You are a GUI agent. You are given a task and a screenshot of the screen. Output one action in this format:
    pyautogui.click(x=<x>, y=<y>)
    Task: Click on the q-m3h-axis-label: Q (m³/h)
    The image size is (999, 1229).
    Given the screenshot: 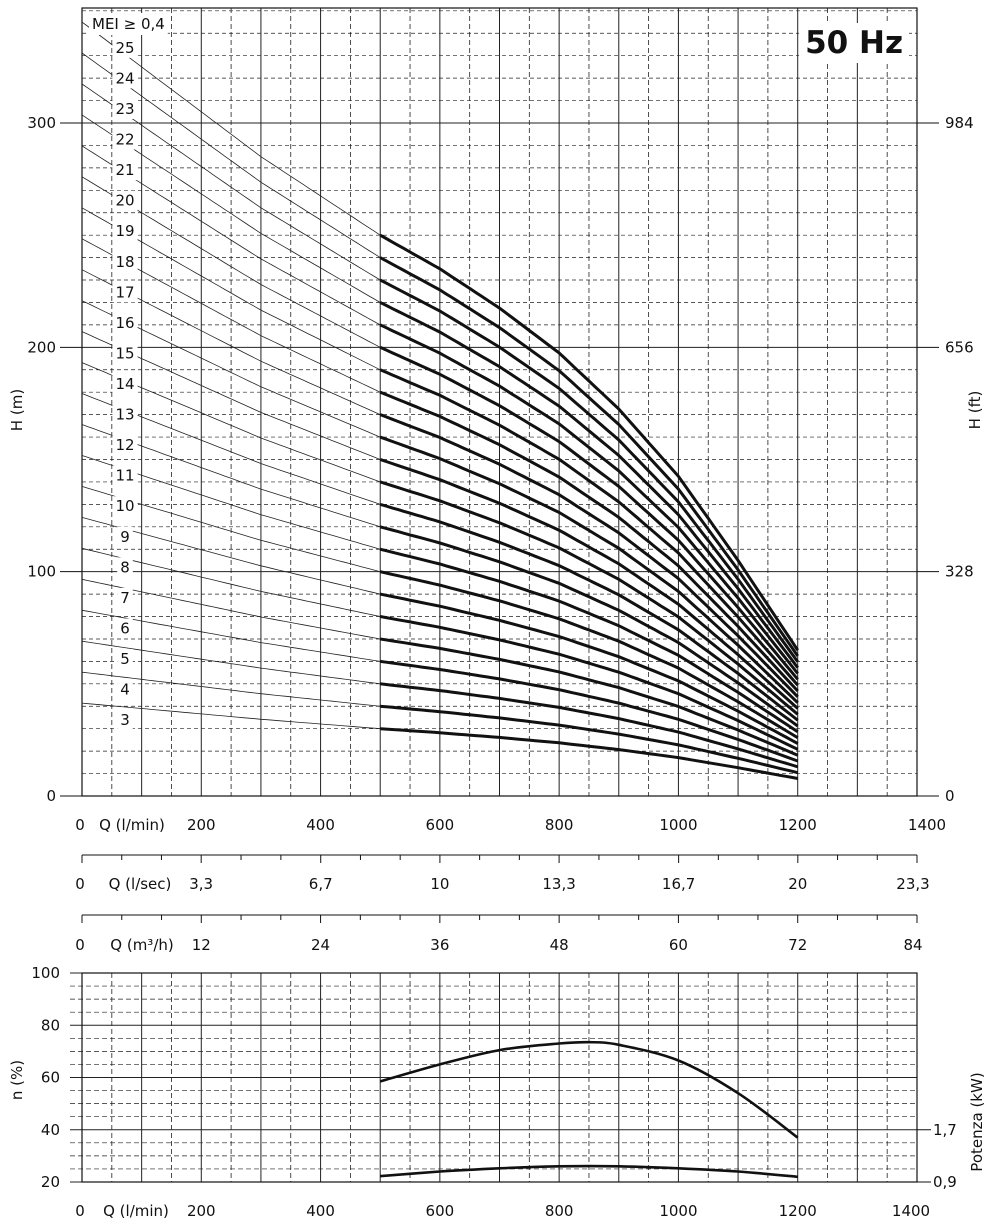 What is the action you would take?
    pyautogui.click(x=141, y=945)
    